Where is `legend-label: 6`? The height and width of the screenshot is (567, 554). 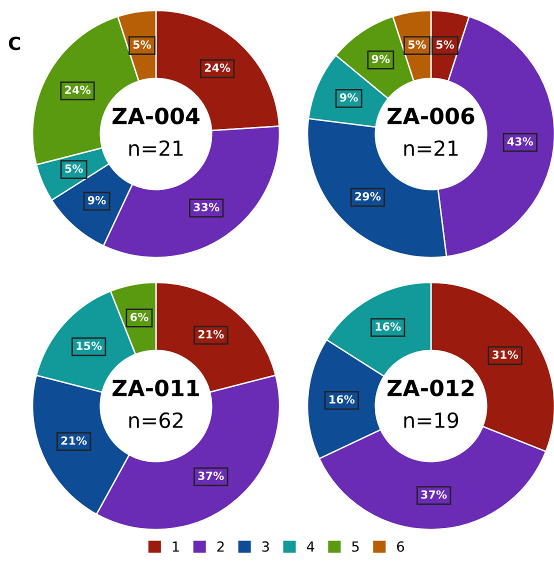 legend-label: 6 is located at coordinates (400, 546).